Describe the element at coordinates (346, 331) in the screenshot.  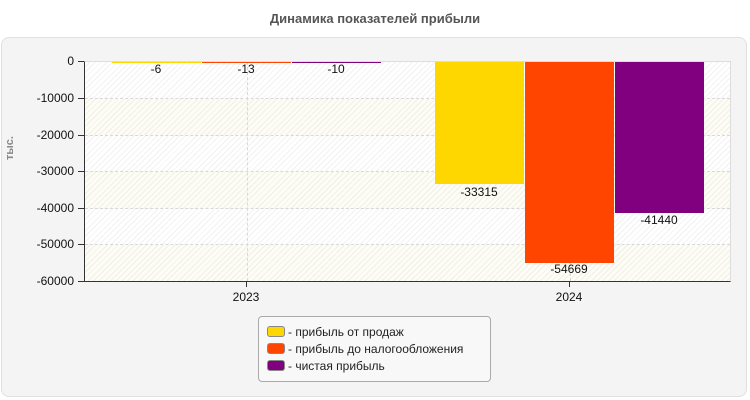
I see `legend-label: - прибыль от продаж` at that location.